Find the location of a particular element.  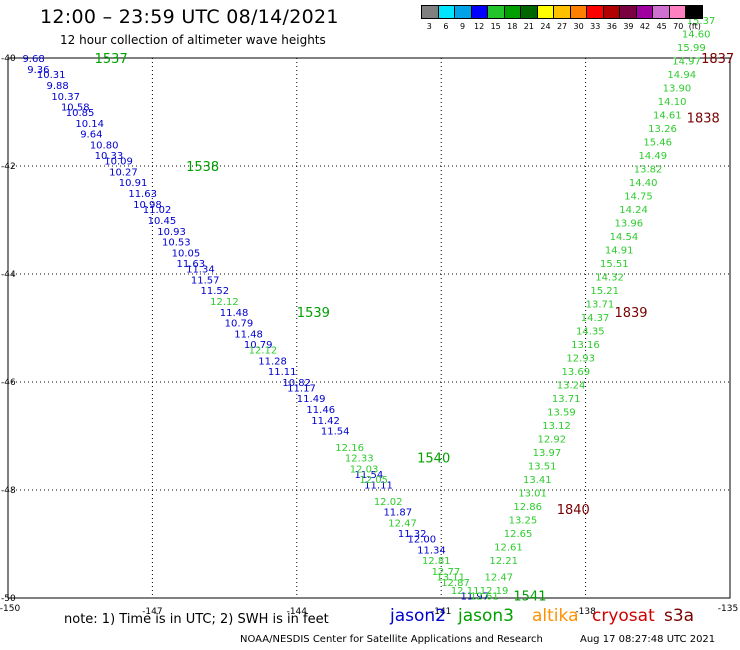

data-label-jason2: 11.49 is located at coordinates (311, 399).